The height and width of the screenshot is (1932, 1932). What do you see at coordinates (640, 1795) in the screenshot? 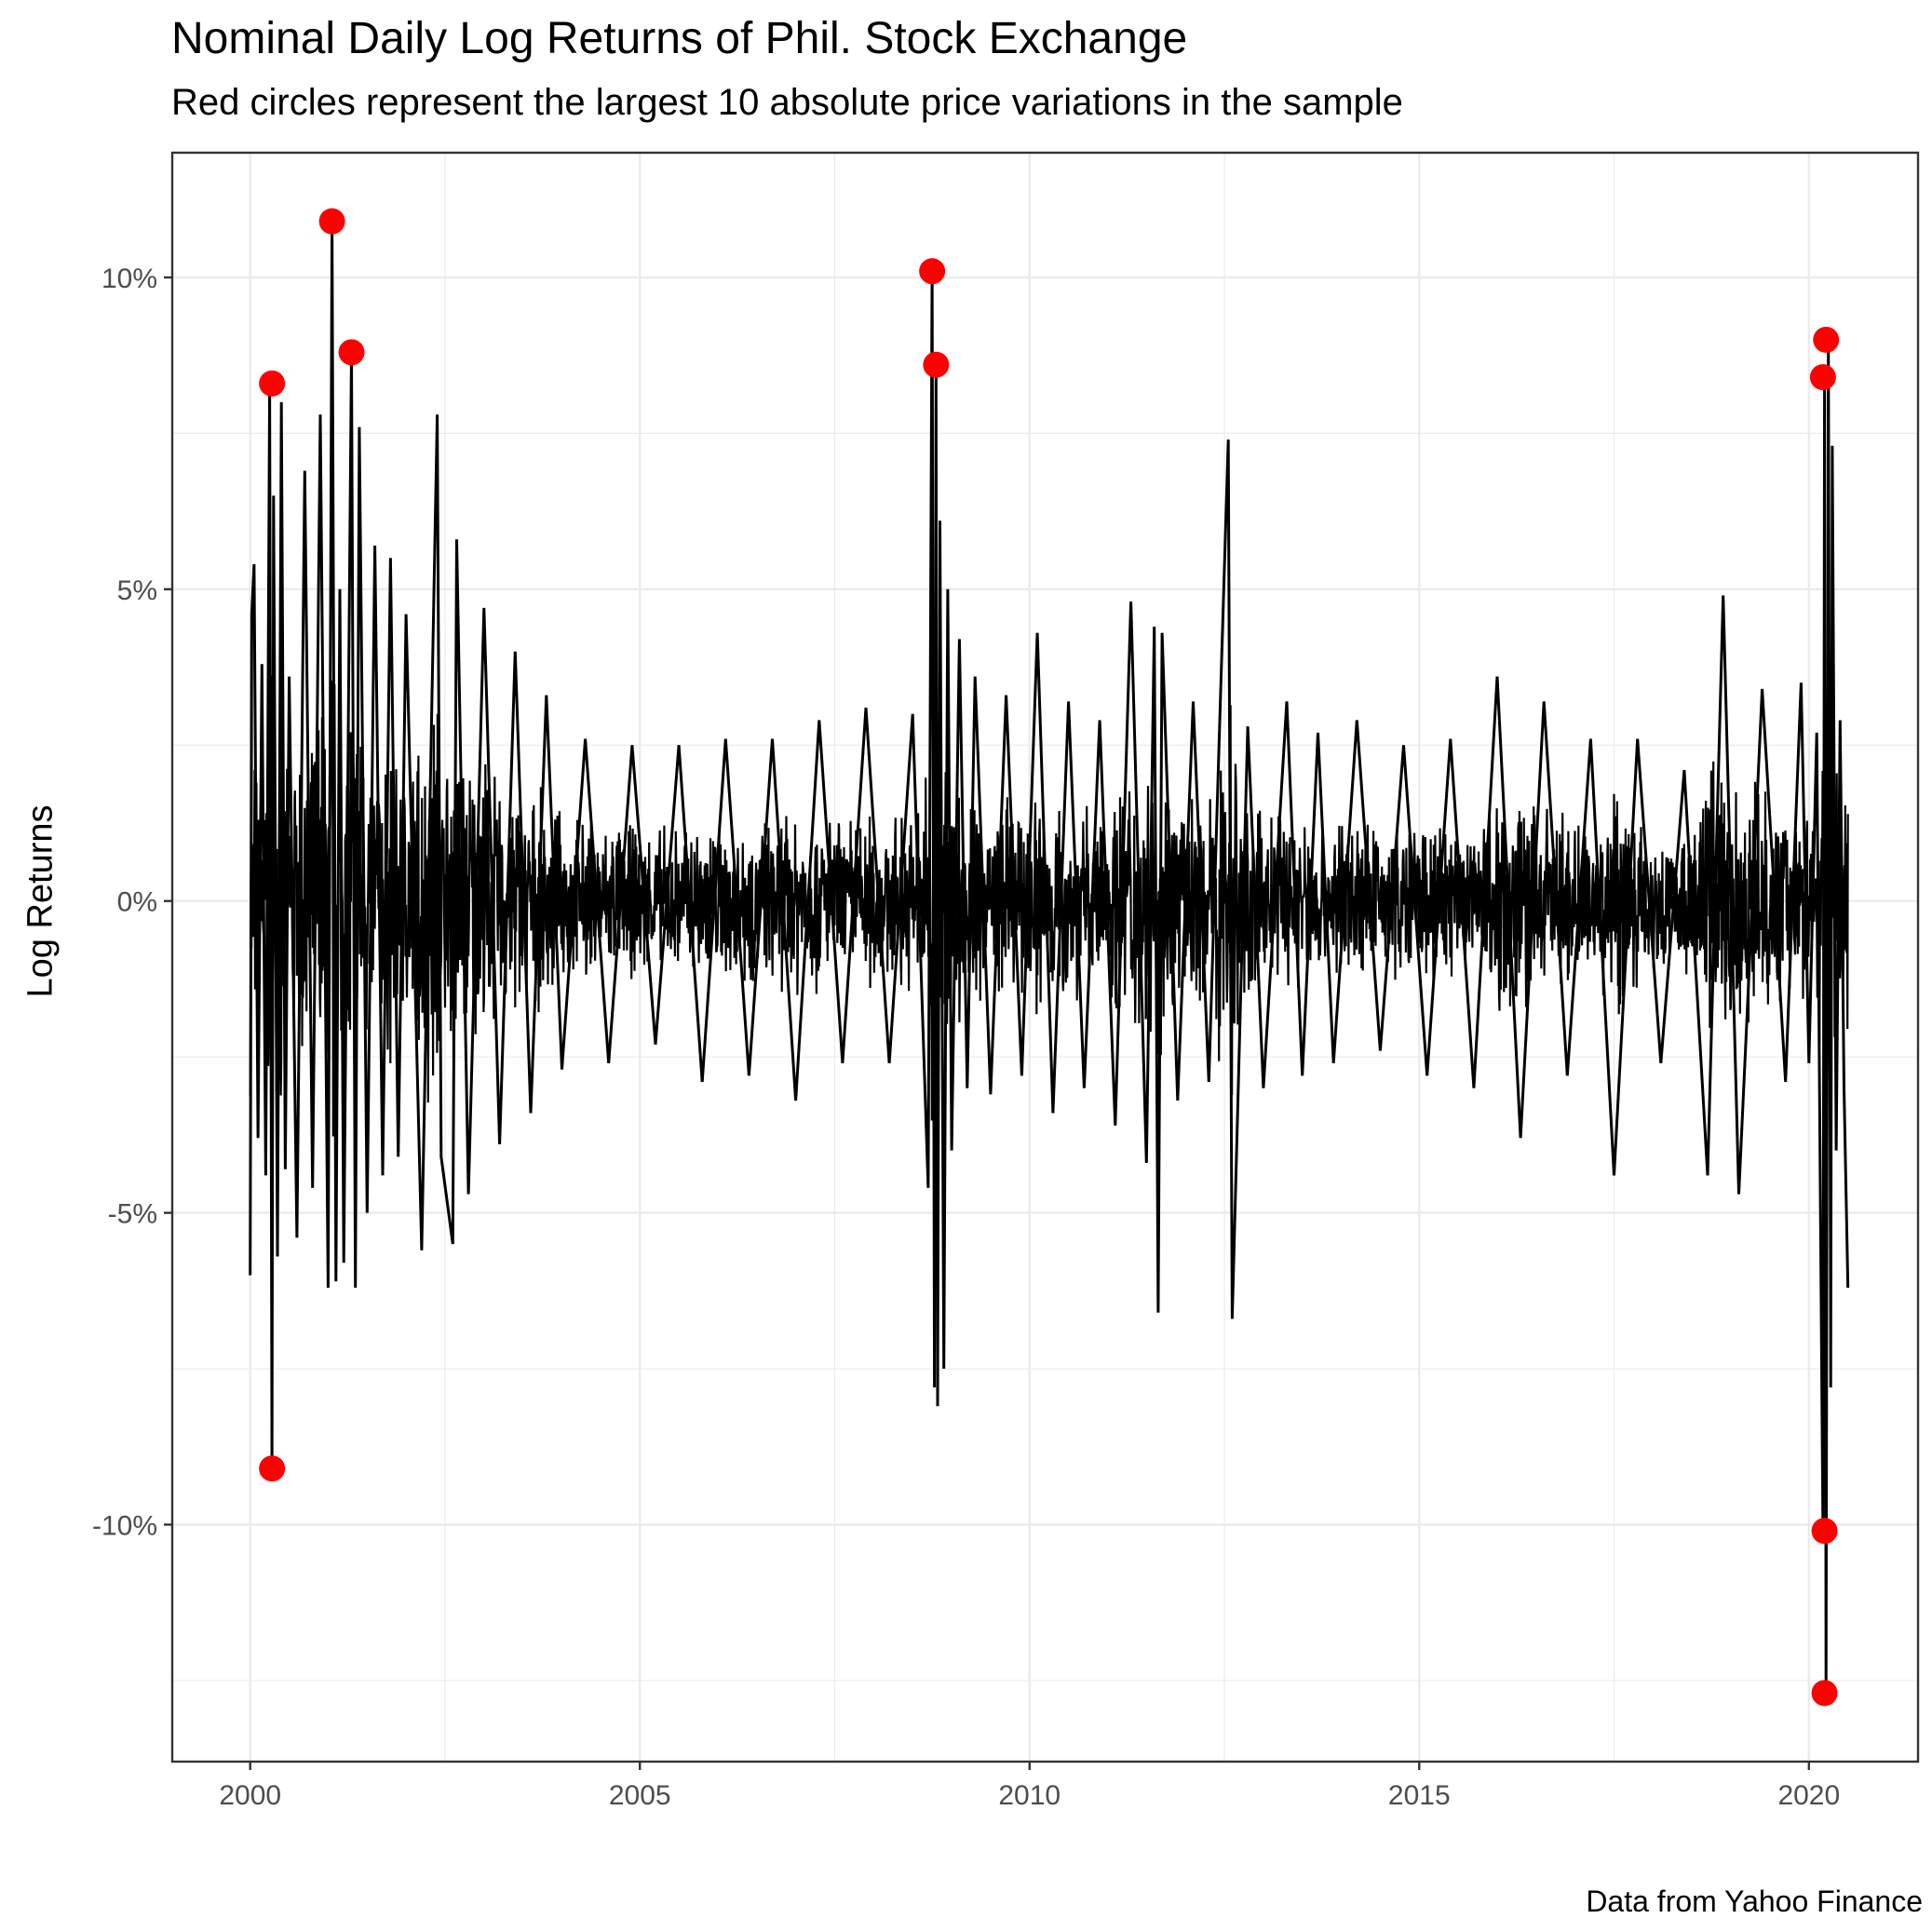
I see `x-tick-label: 2005` at bounding box center [640, 1795].